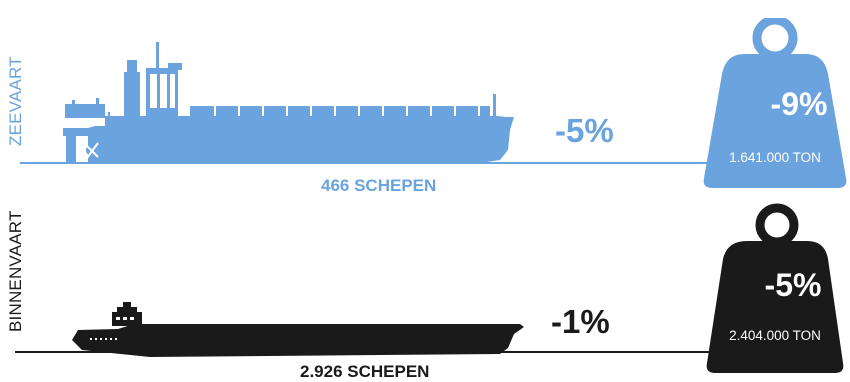  I want to click on inland-ship-change: -1%, so click(580, 321).